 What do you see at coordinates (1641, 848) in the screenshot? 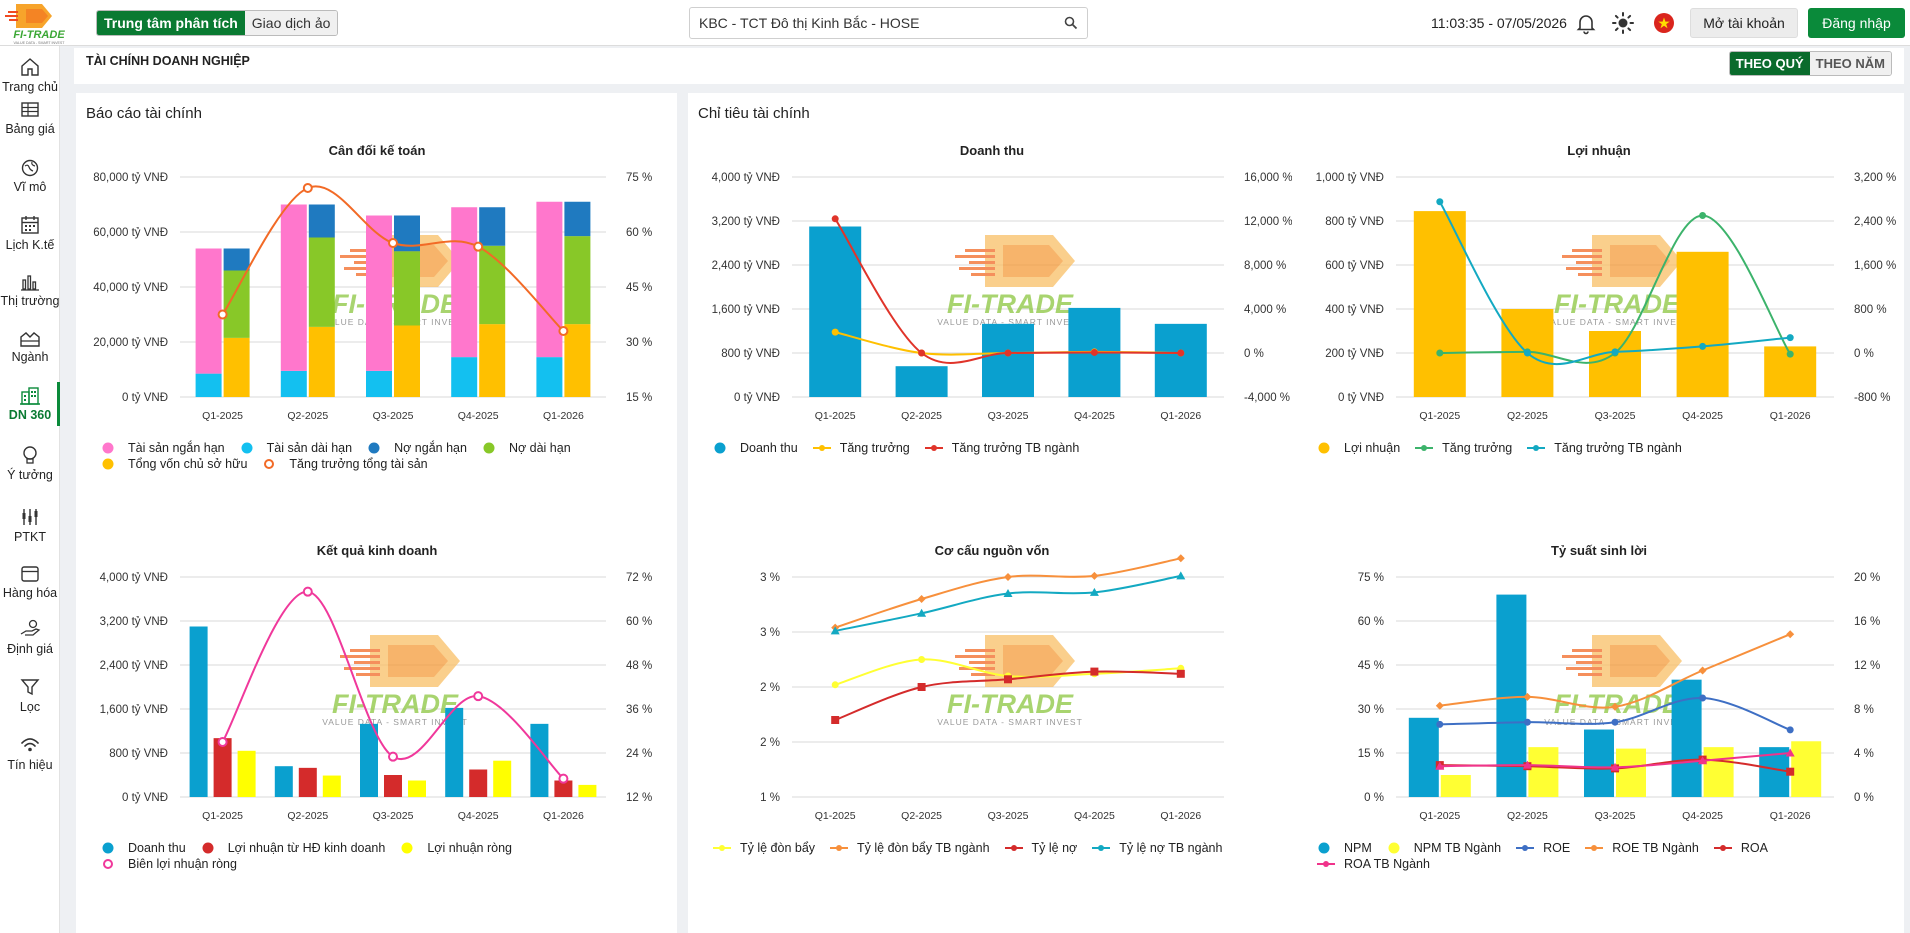
I see `legend-item: ROE TB Ngành` at bounding box center [1641, 848].